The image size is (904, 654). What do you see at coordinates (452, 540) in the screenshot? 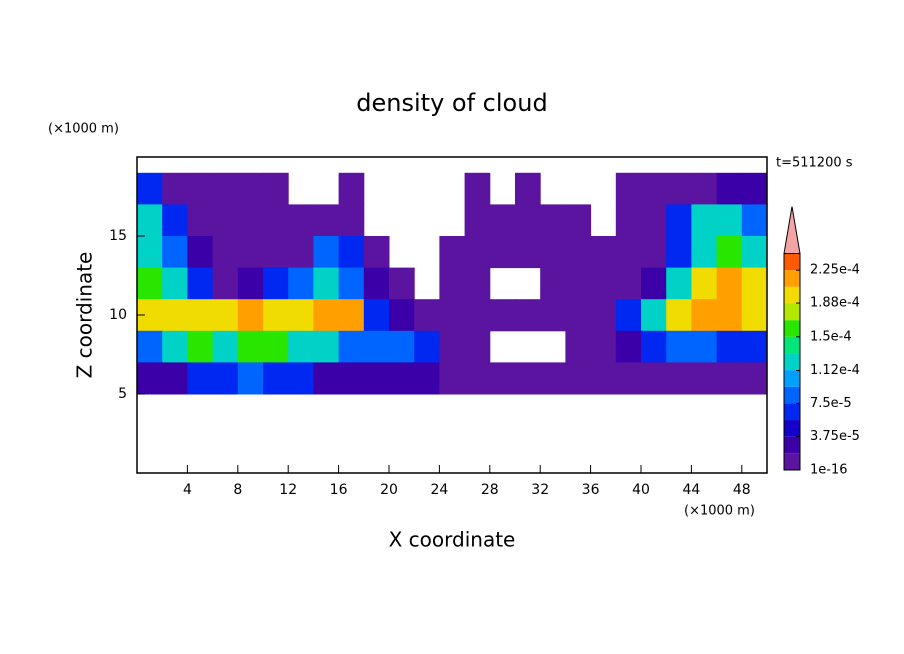
I see `x-axis-label: X coordinate` at bounding box center [452, 540].